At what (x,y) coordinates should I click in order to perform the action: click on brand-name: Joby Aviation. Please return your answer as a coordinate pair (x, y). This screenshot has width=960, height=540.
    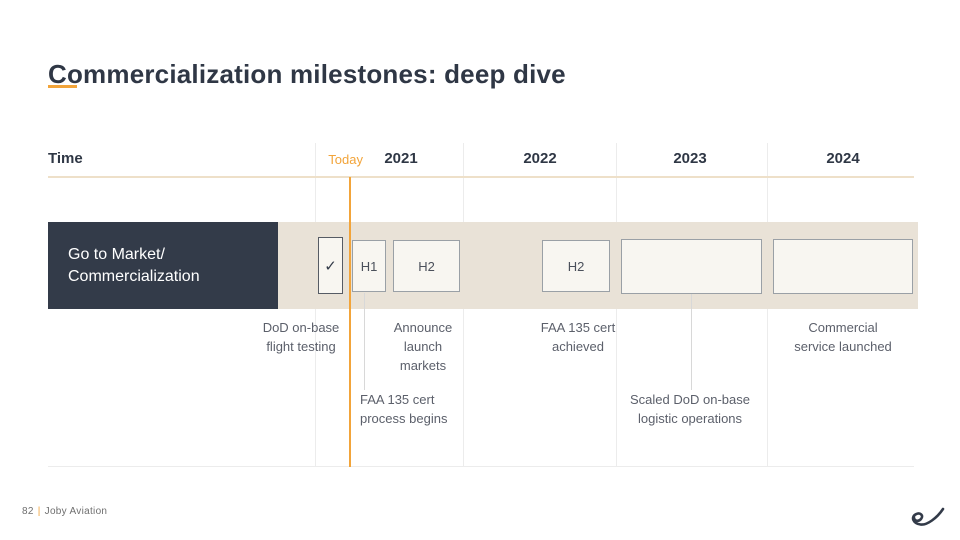
    Looking at the image, I should click on (76, 511).